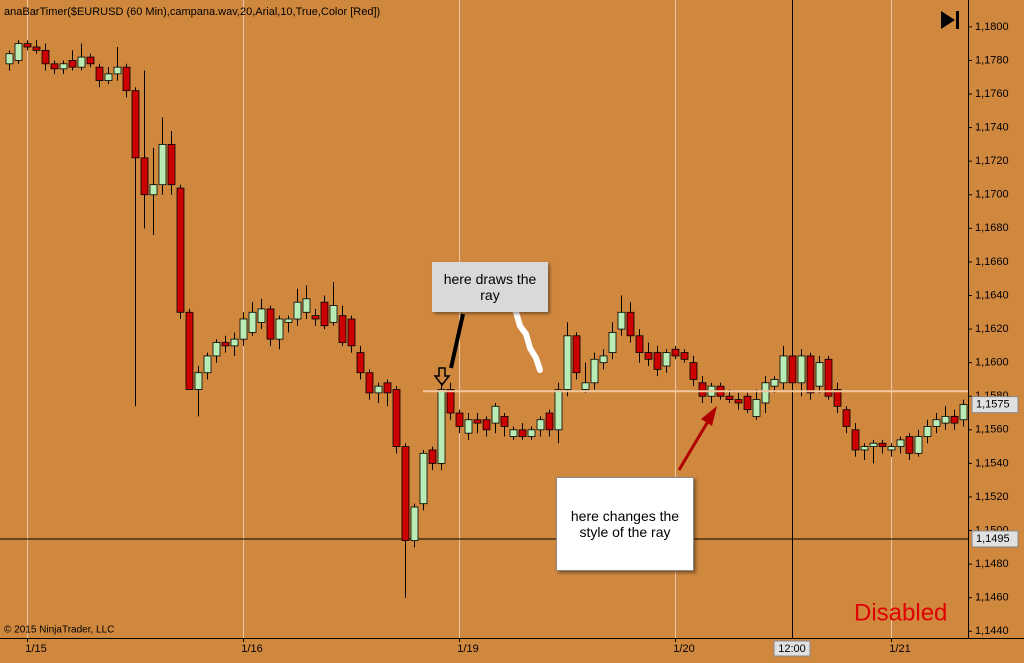 This screenshot has width=1024, height=663. Describe the element at coordinates (899, 649) in the screenshot. I see `x-tick-label: 1/21` at that location.